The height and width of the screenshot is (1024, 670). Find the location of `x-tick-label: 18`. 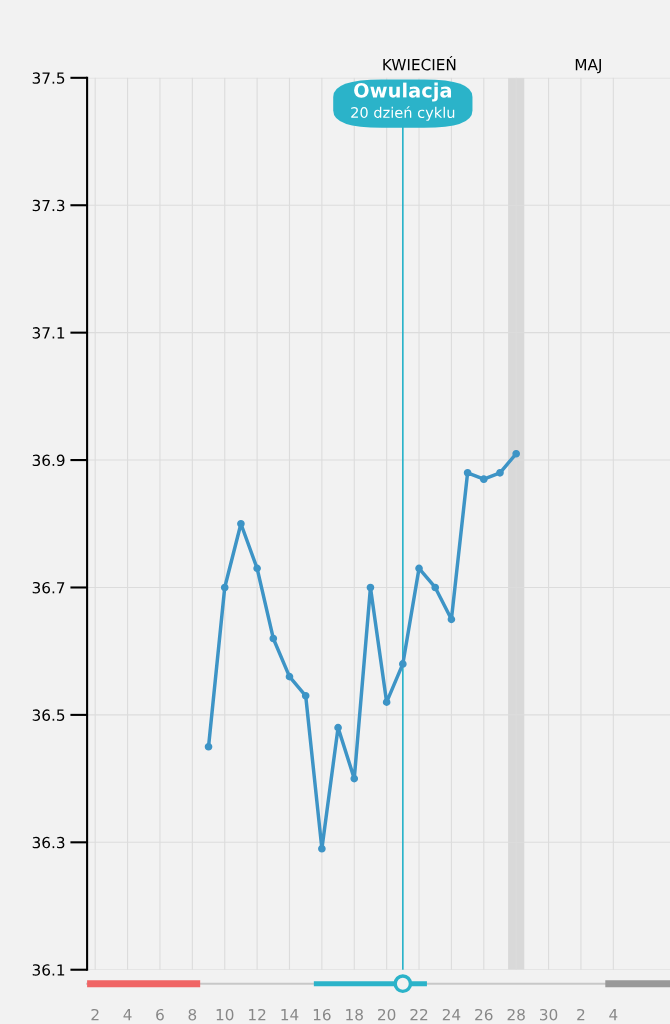

x-tick-label: 18 is located at coordinates (354, 1014).